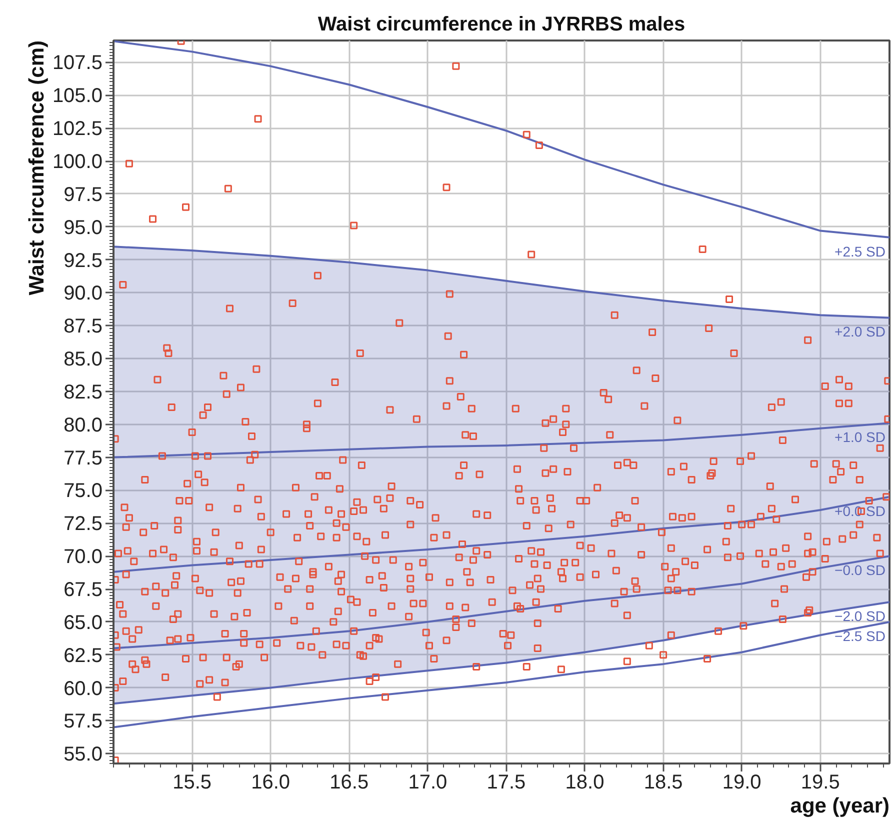 This screenshot has height=823, width=893. I want to click on y-tick-label: 102.5, so click(77, 129).